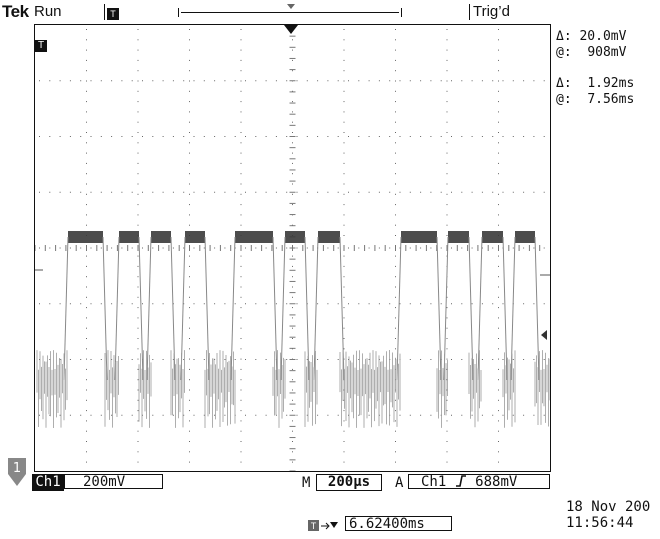 Image resolution: width=660 pixels, height=539 pixels. What do you see at coordinates (113, 14) in the screenshot?
I see `trigger-position-icon: T` at bounding box center [113, 14].